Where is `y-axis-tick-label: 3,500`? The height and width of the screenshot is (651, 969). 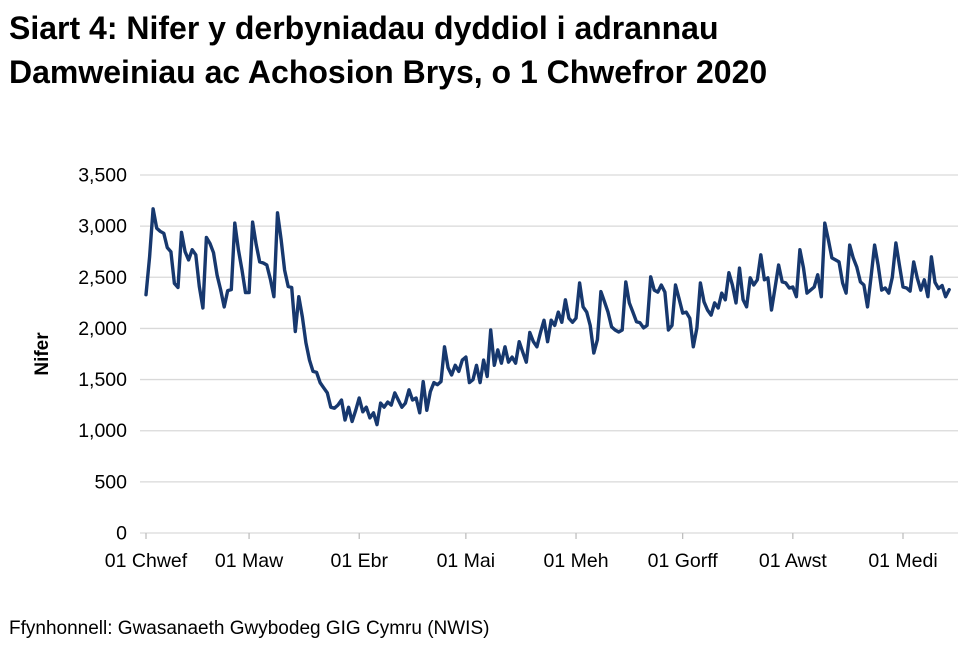
y-axis-tick-label: 3,500 is located at coordinates (102, 176).